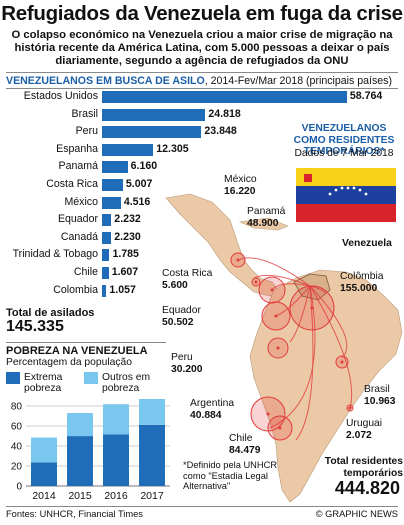  I want to click on asylum-chart-header-bold: VENEZUELANOS EM BUSCA DE ASILO, so click(105, 81).